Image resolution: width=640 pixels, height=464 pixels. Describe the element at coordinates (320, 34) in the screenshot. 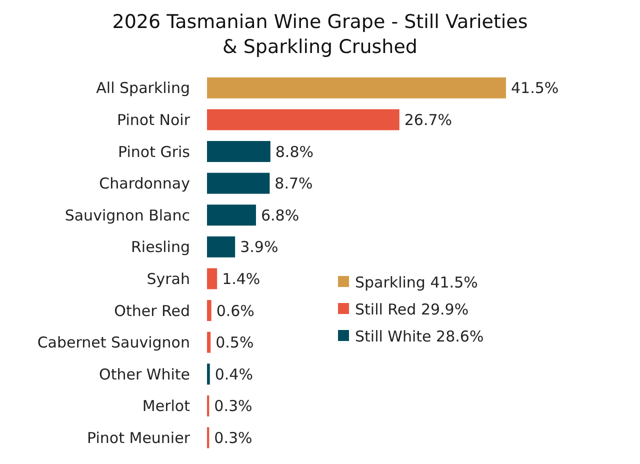

I see `chart-title: 2026 Tasmanian Wine Grape - Still Varieties & Sparkling Crushed` at that location.